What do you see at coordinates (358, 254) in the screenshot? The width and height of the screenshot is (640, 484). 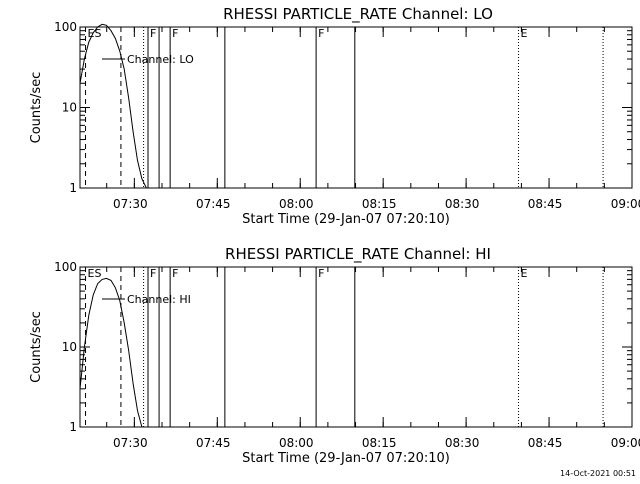 I see `chart-title: RHESSI PARTICLE_RATE Channel: HI` at bounding box center [358, 254].